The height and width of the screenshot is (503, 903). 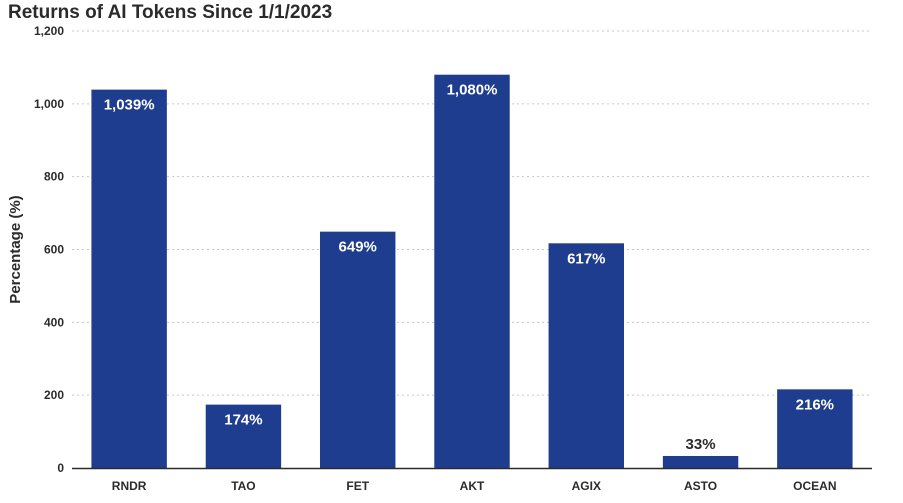 What do you see at coordinates (54, 322) in the screenshot?
I see `y-tick-label: 400` at bounding box center [54, 322].